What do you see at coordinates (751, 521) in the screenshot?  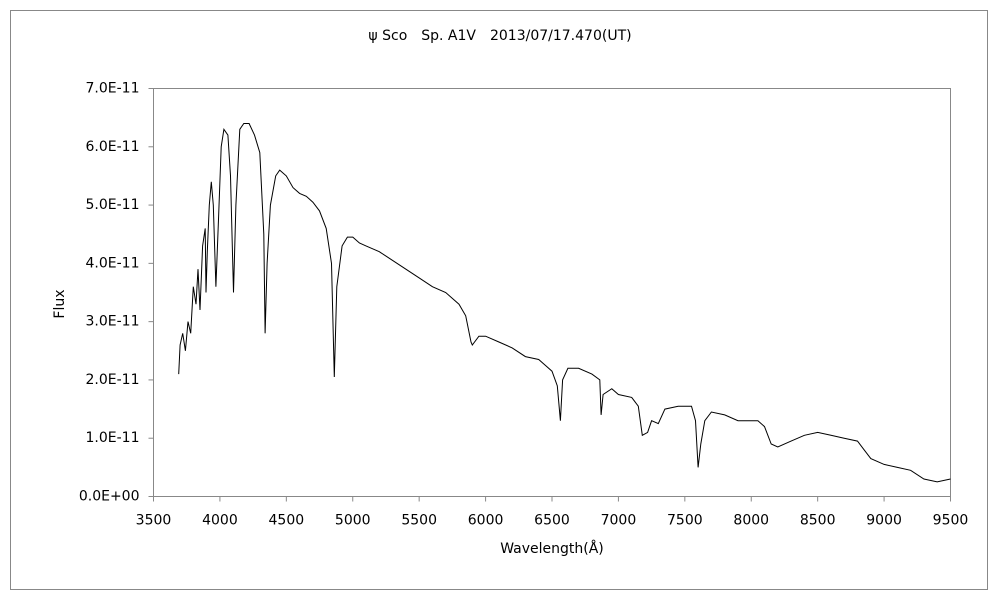 I see `x-tick-label: 8000` at bounding box center [751, 521].